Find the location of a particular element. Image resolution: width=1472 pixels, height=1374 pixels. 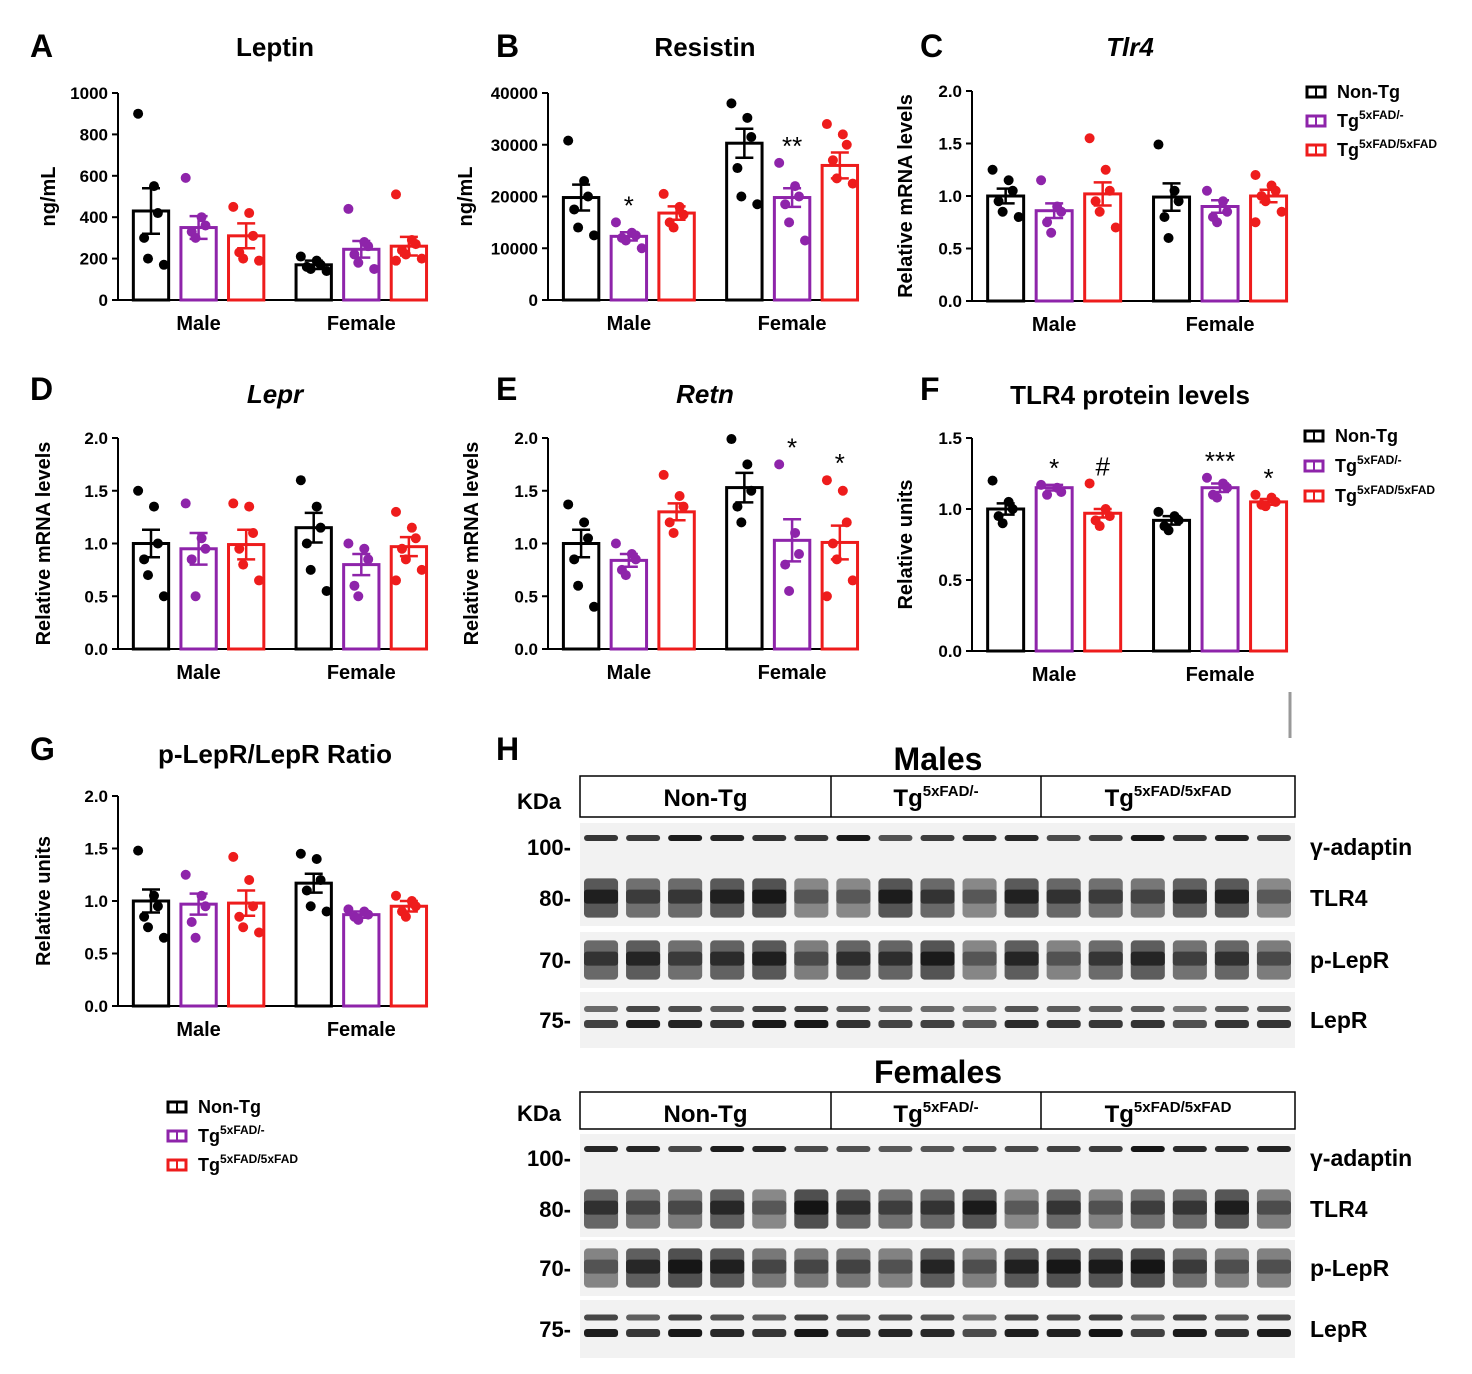

legend-label: Tg5xFAD/- is located at coordinates (1368, 464).